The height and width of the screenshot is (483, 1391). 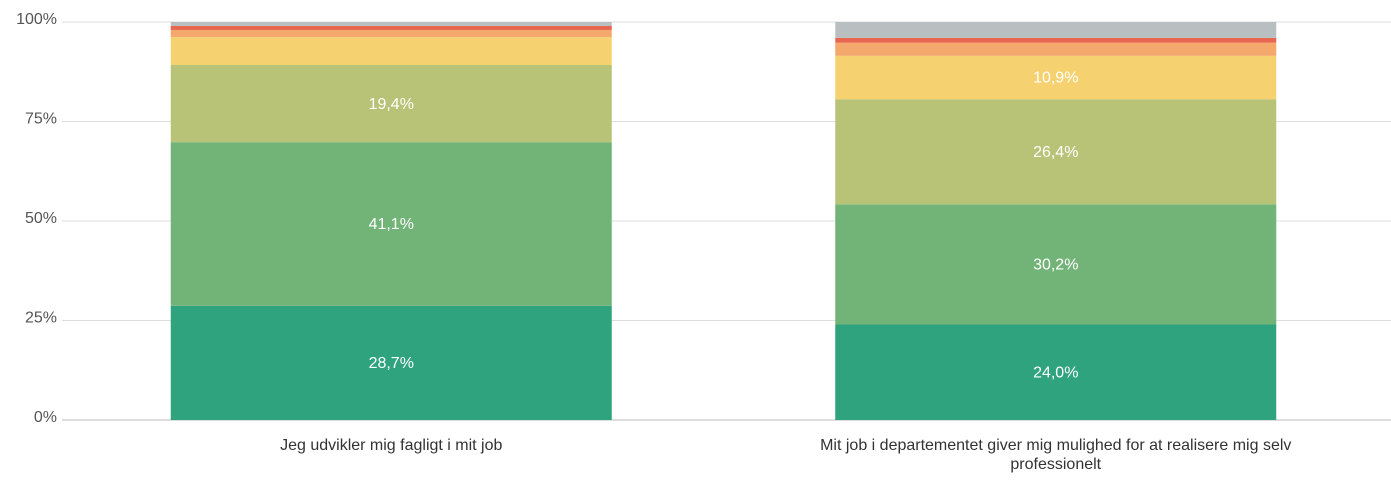 What do you see at coordinates (391, 445) in the screenshot?
I see `x-tick-label: Jeg udvikler mig fagligt i mit job` at bounding box center [391, 445].